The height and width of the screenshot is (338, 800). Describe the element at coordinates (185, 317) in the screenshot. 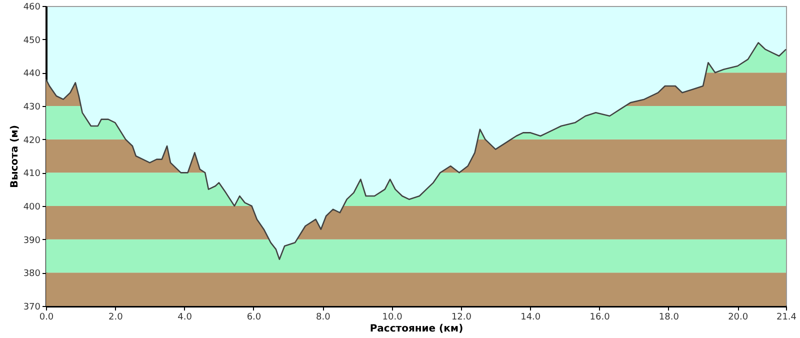

I see `x-tick-label: 4.0` at that location.